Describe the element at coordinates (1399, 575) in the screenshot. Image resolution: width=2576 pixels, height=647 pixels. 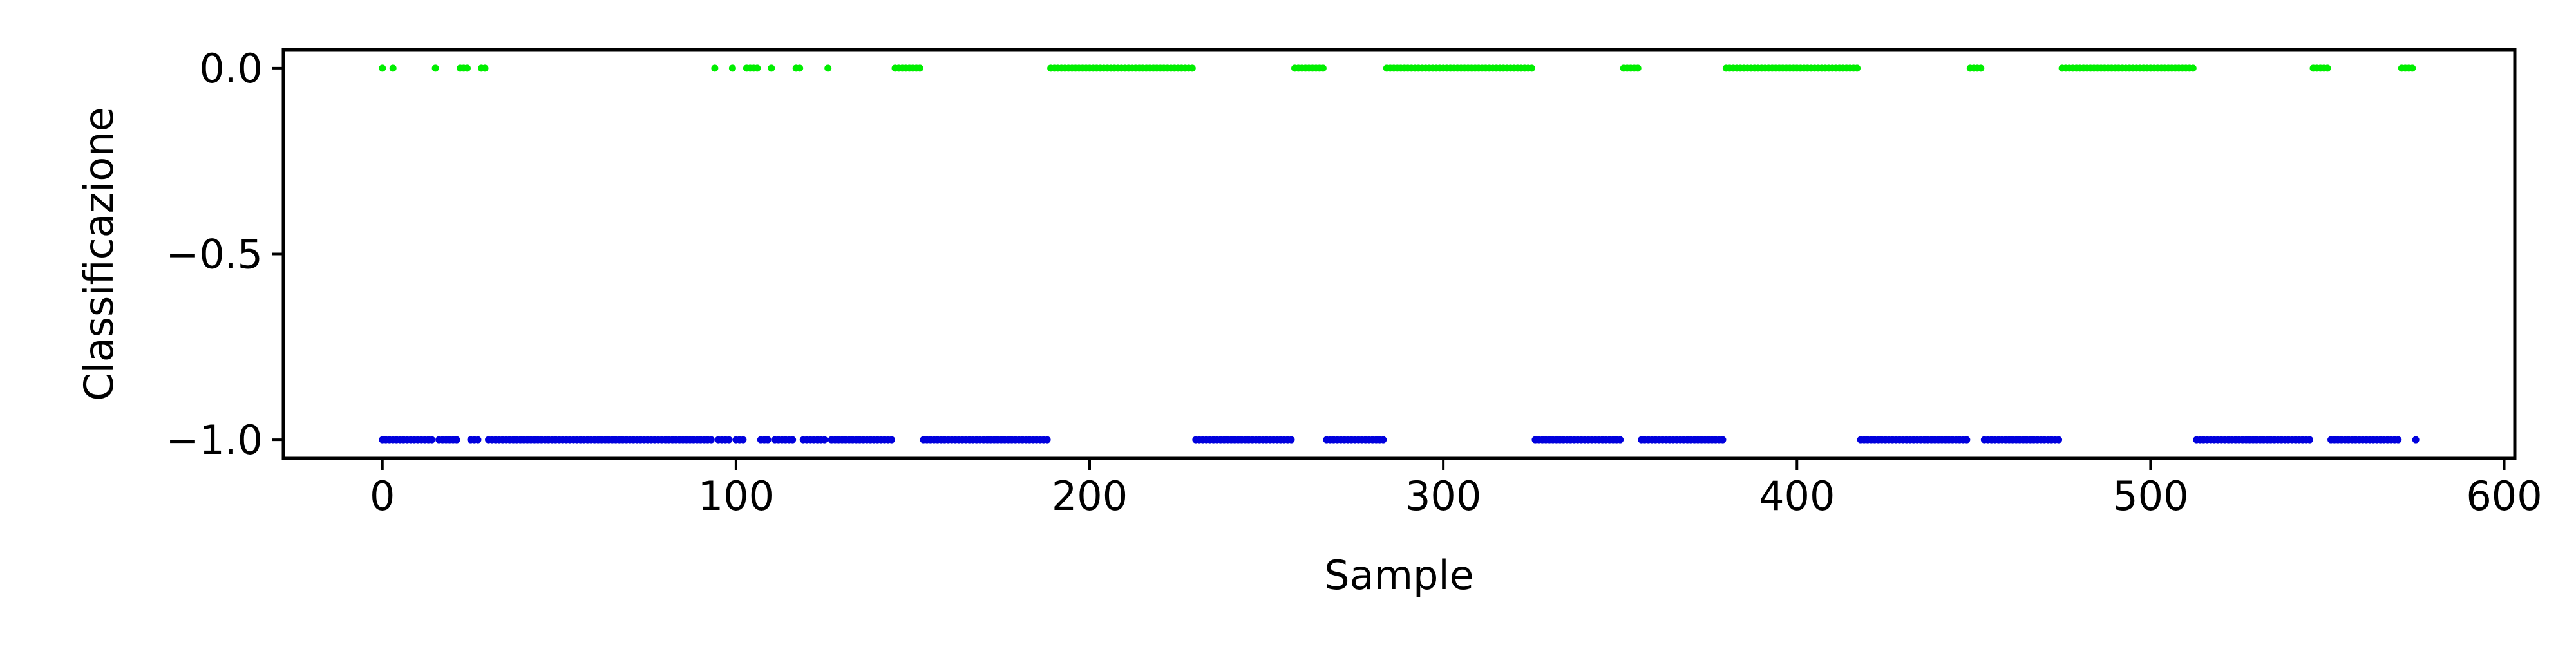
I see `x-axis-label: Sample` at that location.